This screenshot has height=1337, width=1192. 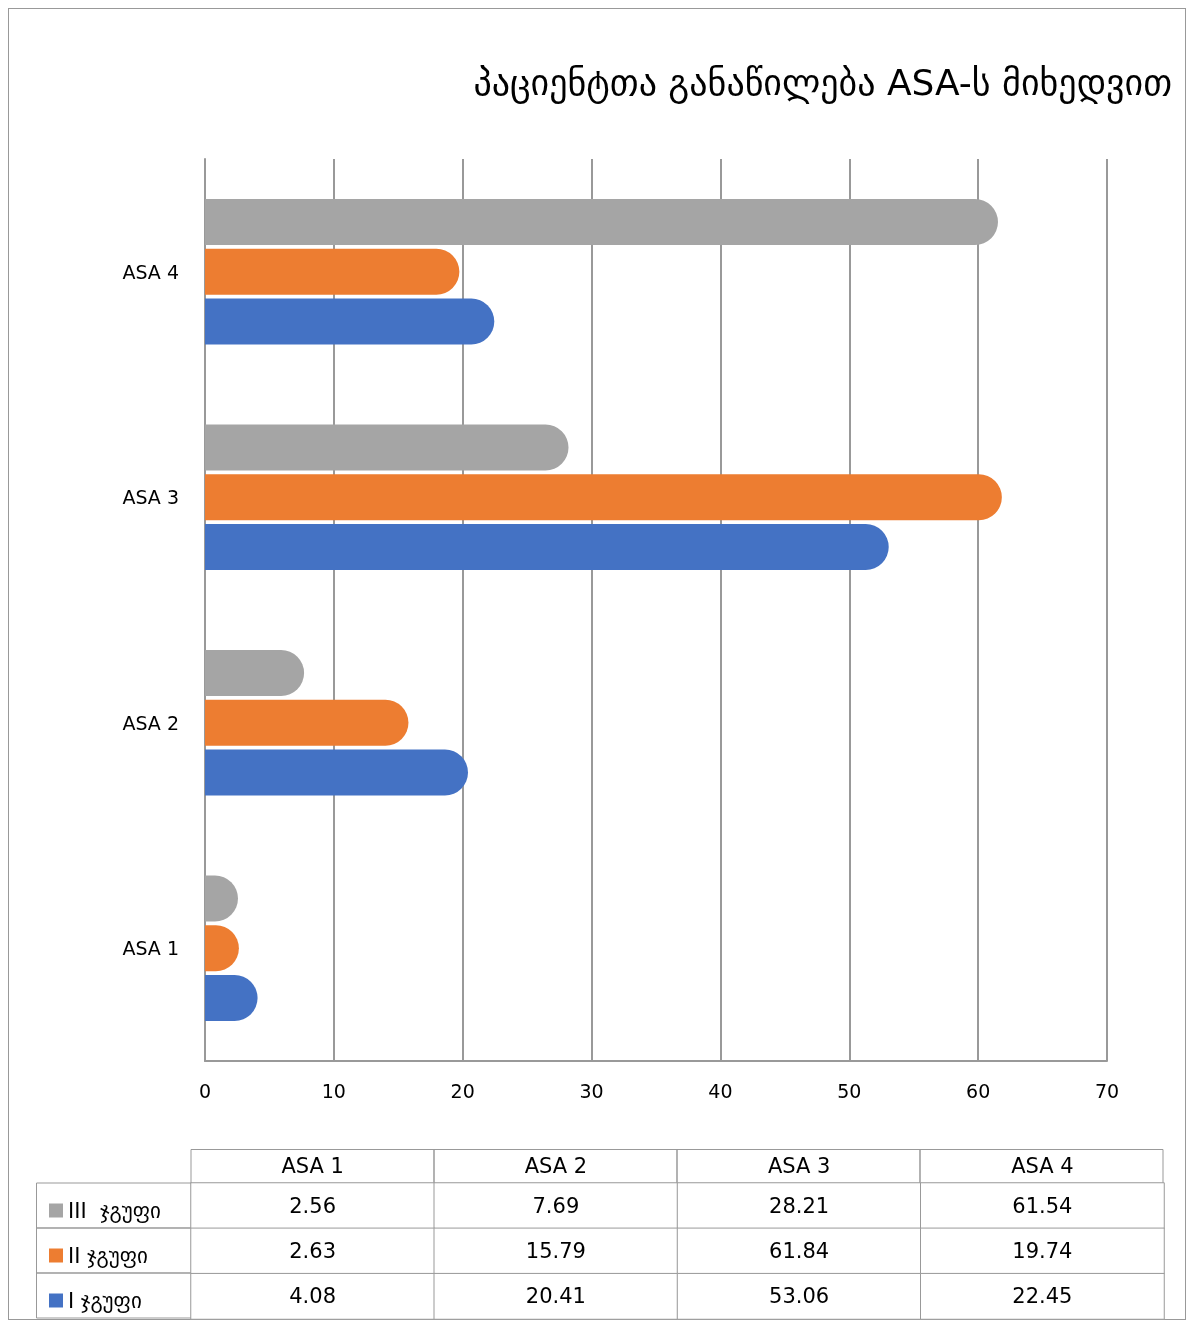 I want to click on x-tick-label: 60, so click(x=978, y=1090).